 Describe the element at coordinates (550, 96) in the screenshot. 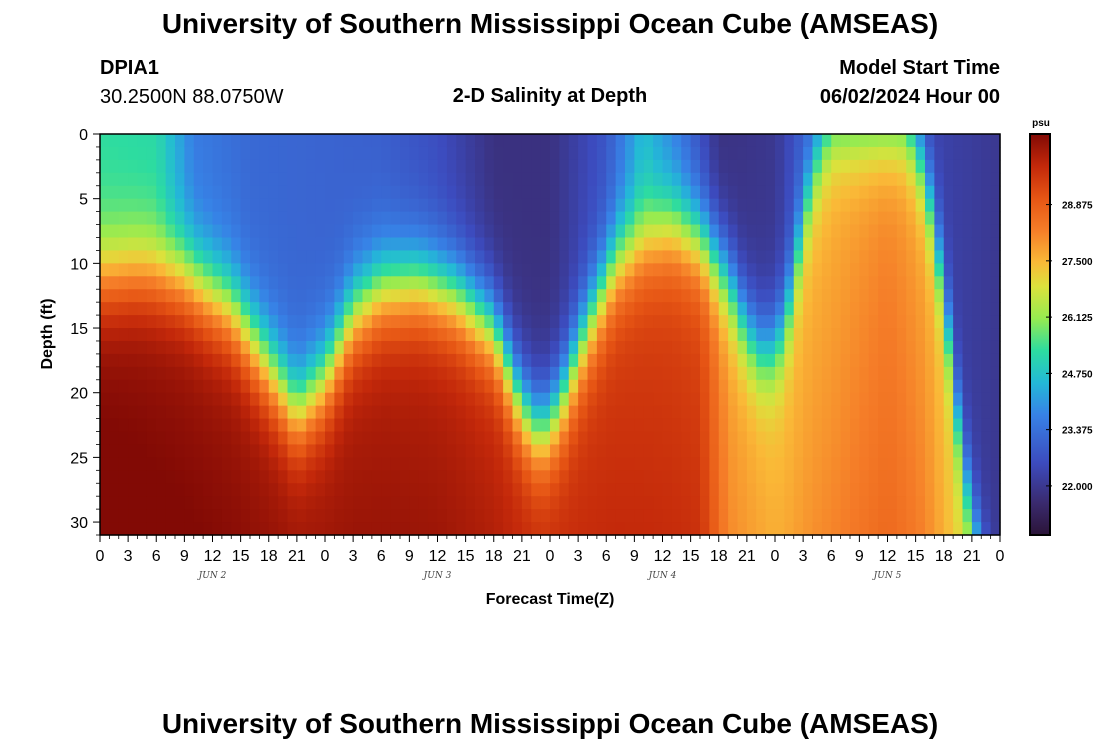

I see `chart-subtitle: 2-D Salinity at Depth` at that location.